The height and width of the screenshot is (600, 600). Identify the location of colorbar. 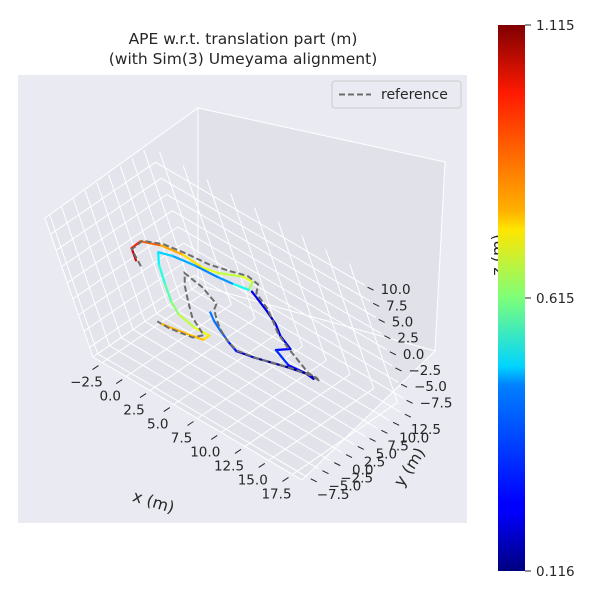
(511, 298).